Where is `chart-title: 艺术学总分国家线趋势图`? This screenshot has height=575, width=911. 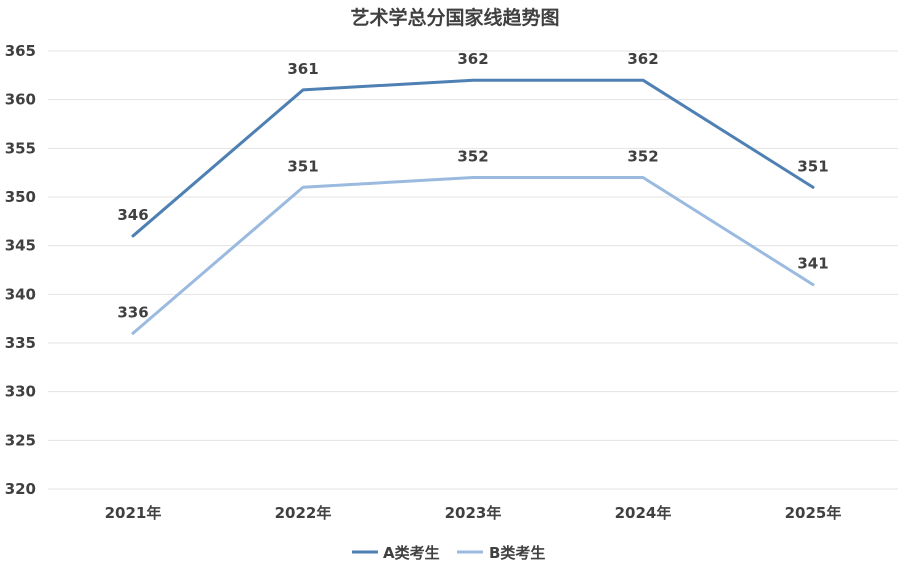
chart-title: 艺术学总分国家线趋势图 is located at coordinates (454, 17).